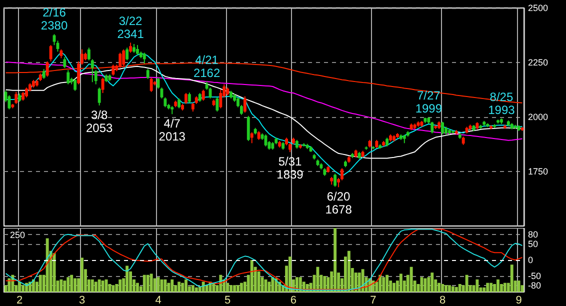 The height and width of the screenshot is (306, 566). What do you see at coordinates (227, 300) in the screenshot?
I see `x-tick-label: 5` at bounding box center [227, 300].